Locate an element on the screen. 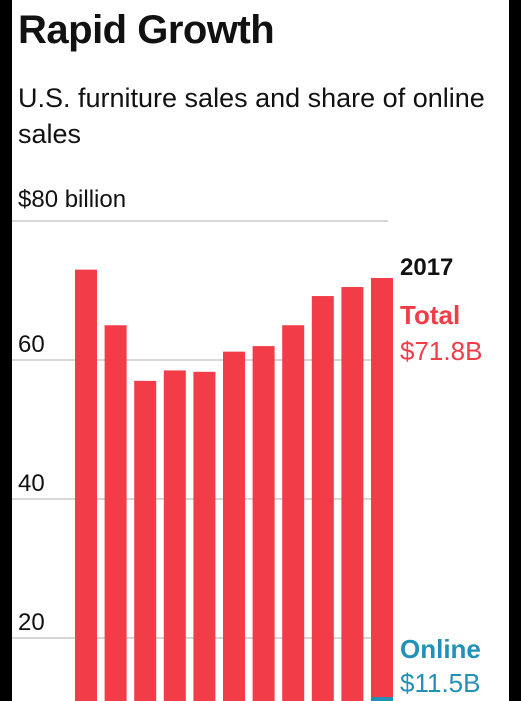 The width and height of the screenshot is (521, 701). annotation-online-value: $11.5B is located at coordinates (440, 683).